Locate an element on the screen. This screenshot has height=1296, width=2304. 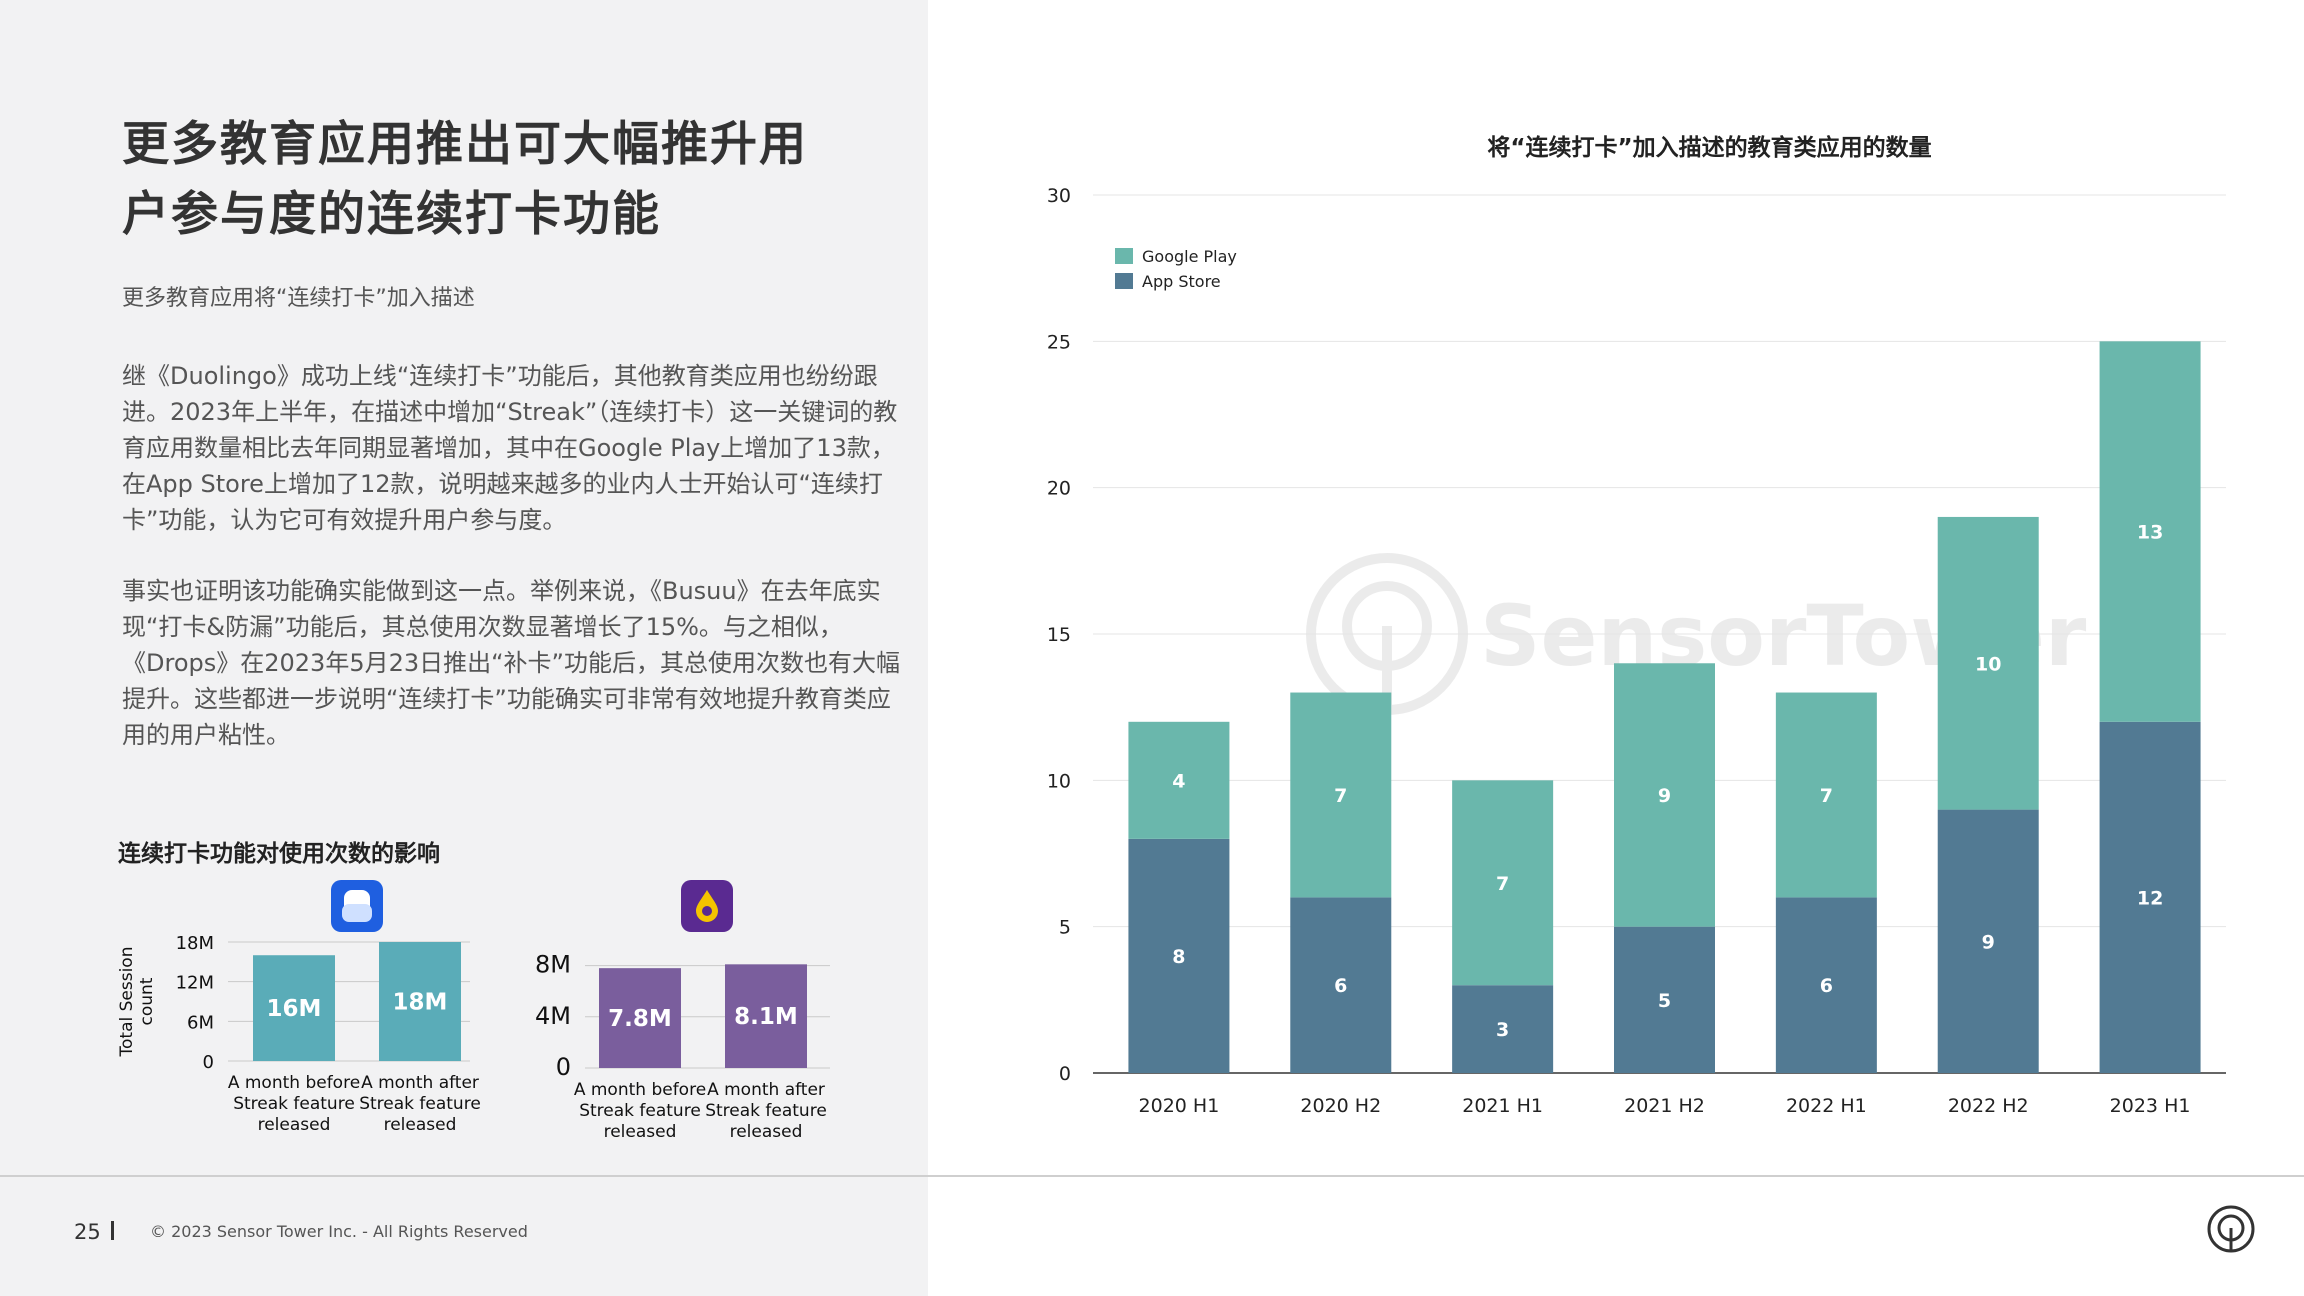
data-label-google-play: 4 is located at coordinates (1178, 781).